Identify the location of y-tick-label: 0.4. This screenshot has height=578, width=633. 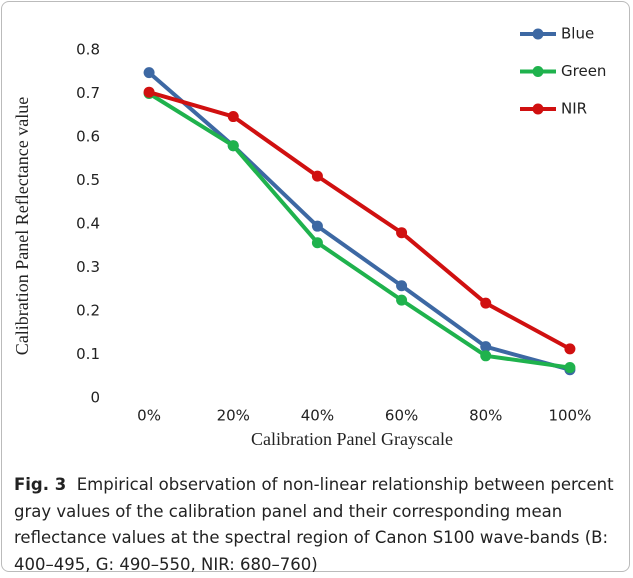
(88, 224).